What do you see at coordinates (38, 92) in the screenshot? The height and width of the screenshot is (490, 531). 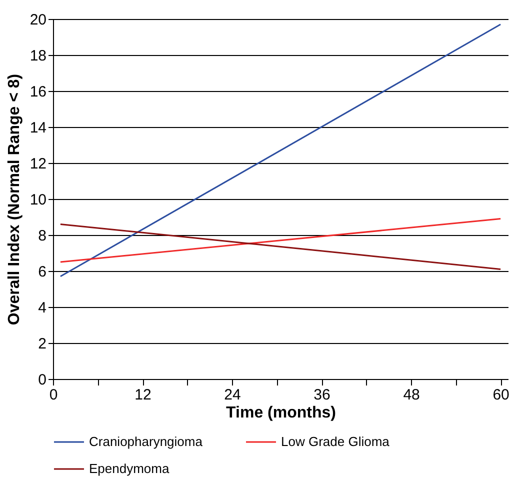 I see `y-tick-label: 16` at bounding box center [38, 92].